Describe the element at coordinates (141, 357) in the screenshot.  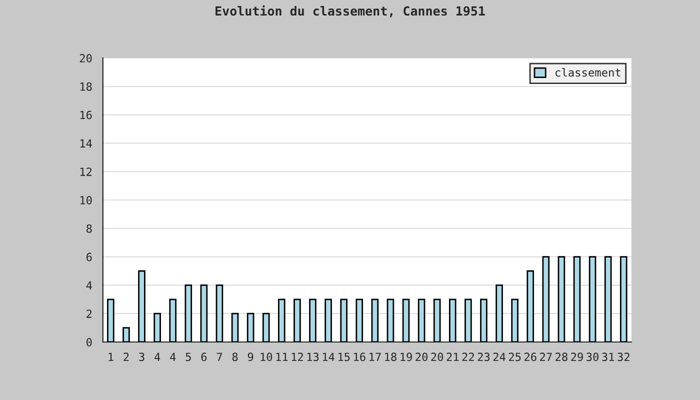
I see `x-tick-label: 3` at that location.